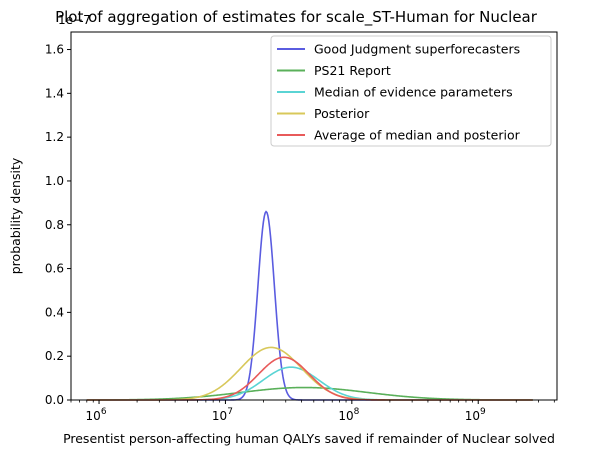 This screenshot has height=457, width=593. I want to click on y-tick-label: 0.0, so click(54, 400).